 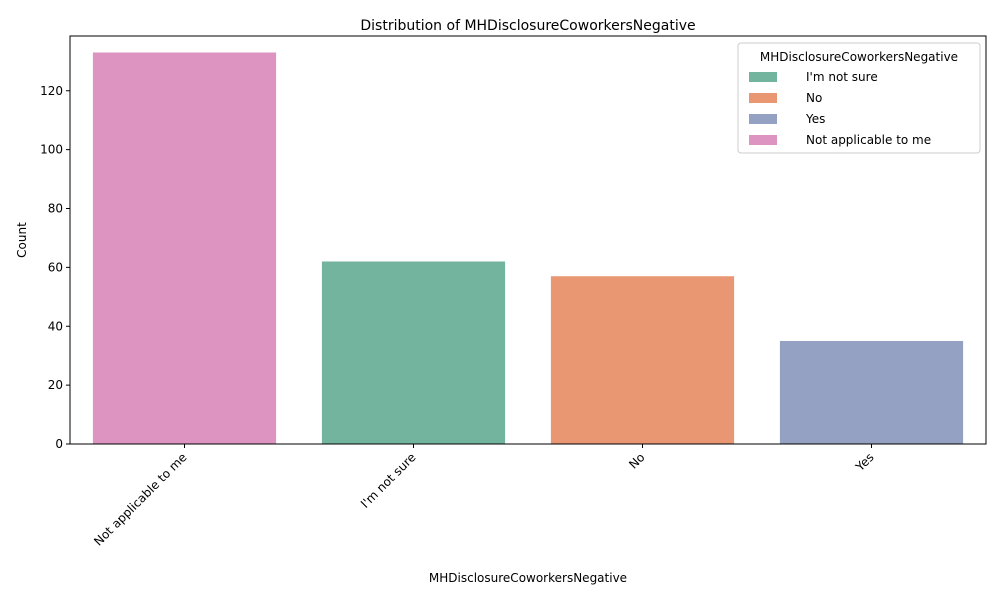 I want to click on y-tick-label: 40, so click(x=55, y=326).